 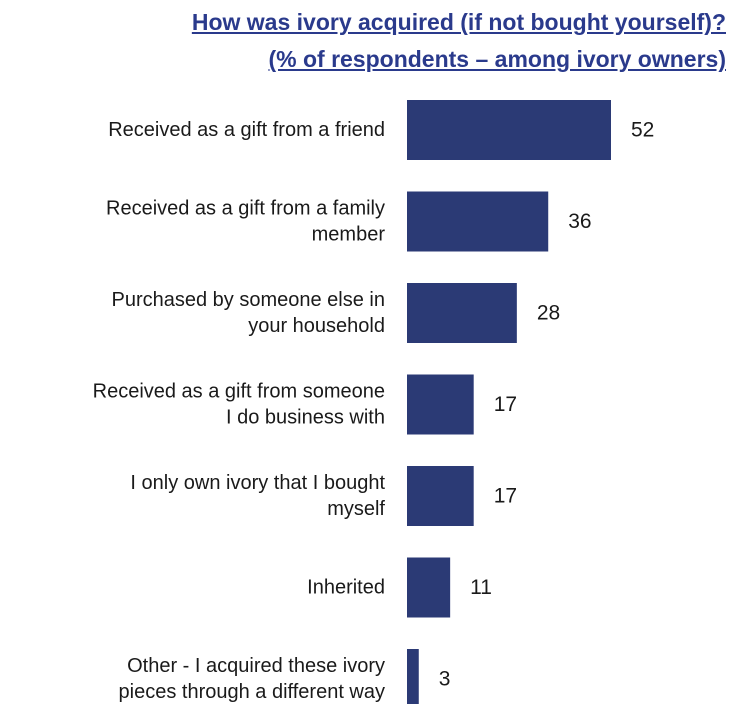 I want to click on category-label-line: I do business with, so click(x=305, y=418).